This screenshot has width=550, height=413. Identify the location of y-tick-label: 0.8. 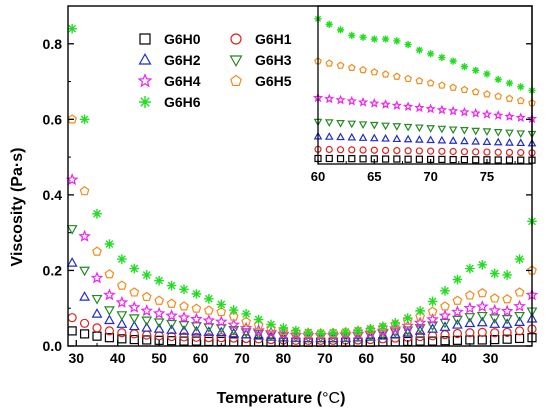
(53, 44).